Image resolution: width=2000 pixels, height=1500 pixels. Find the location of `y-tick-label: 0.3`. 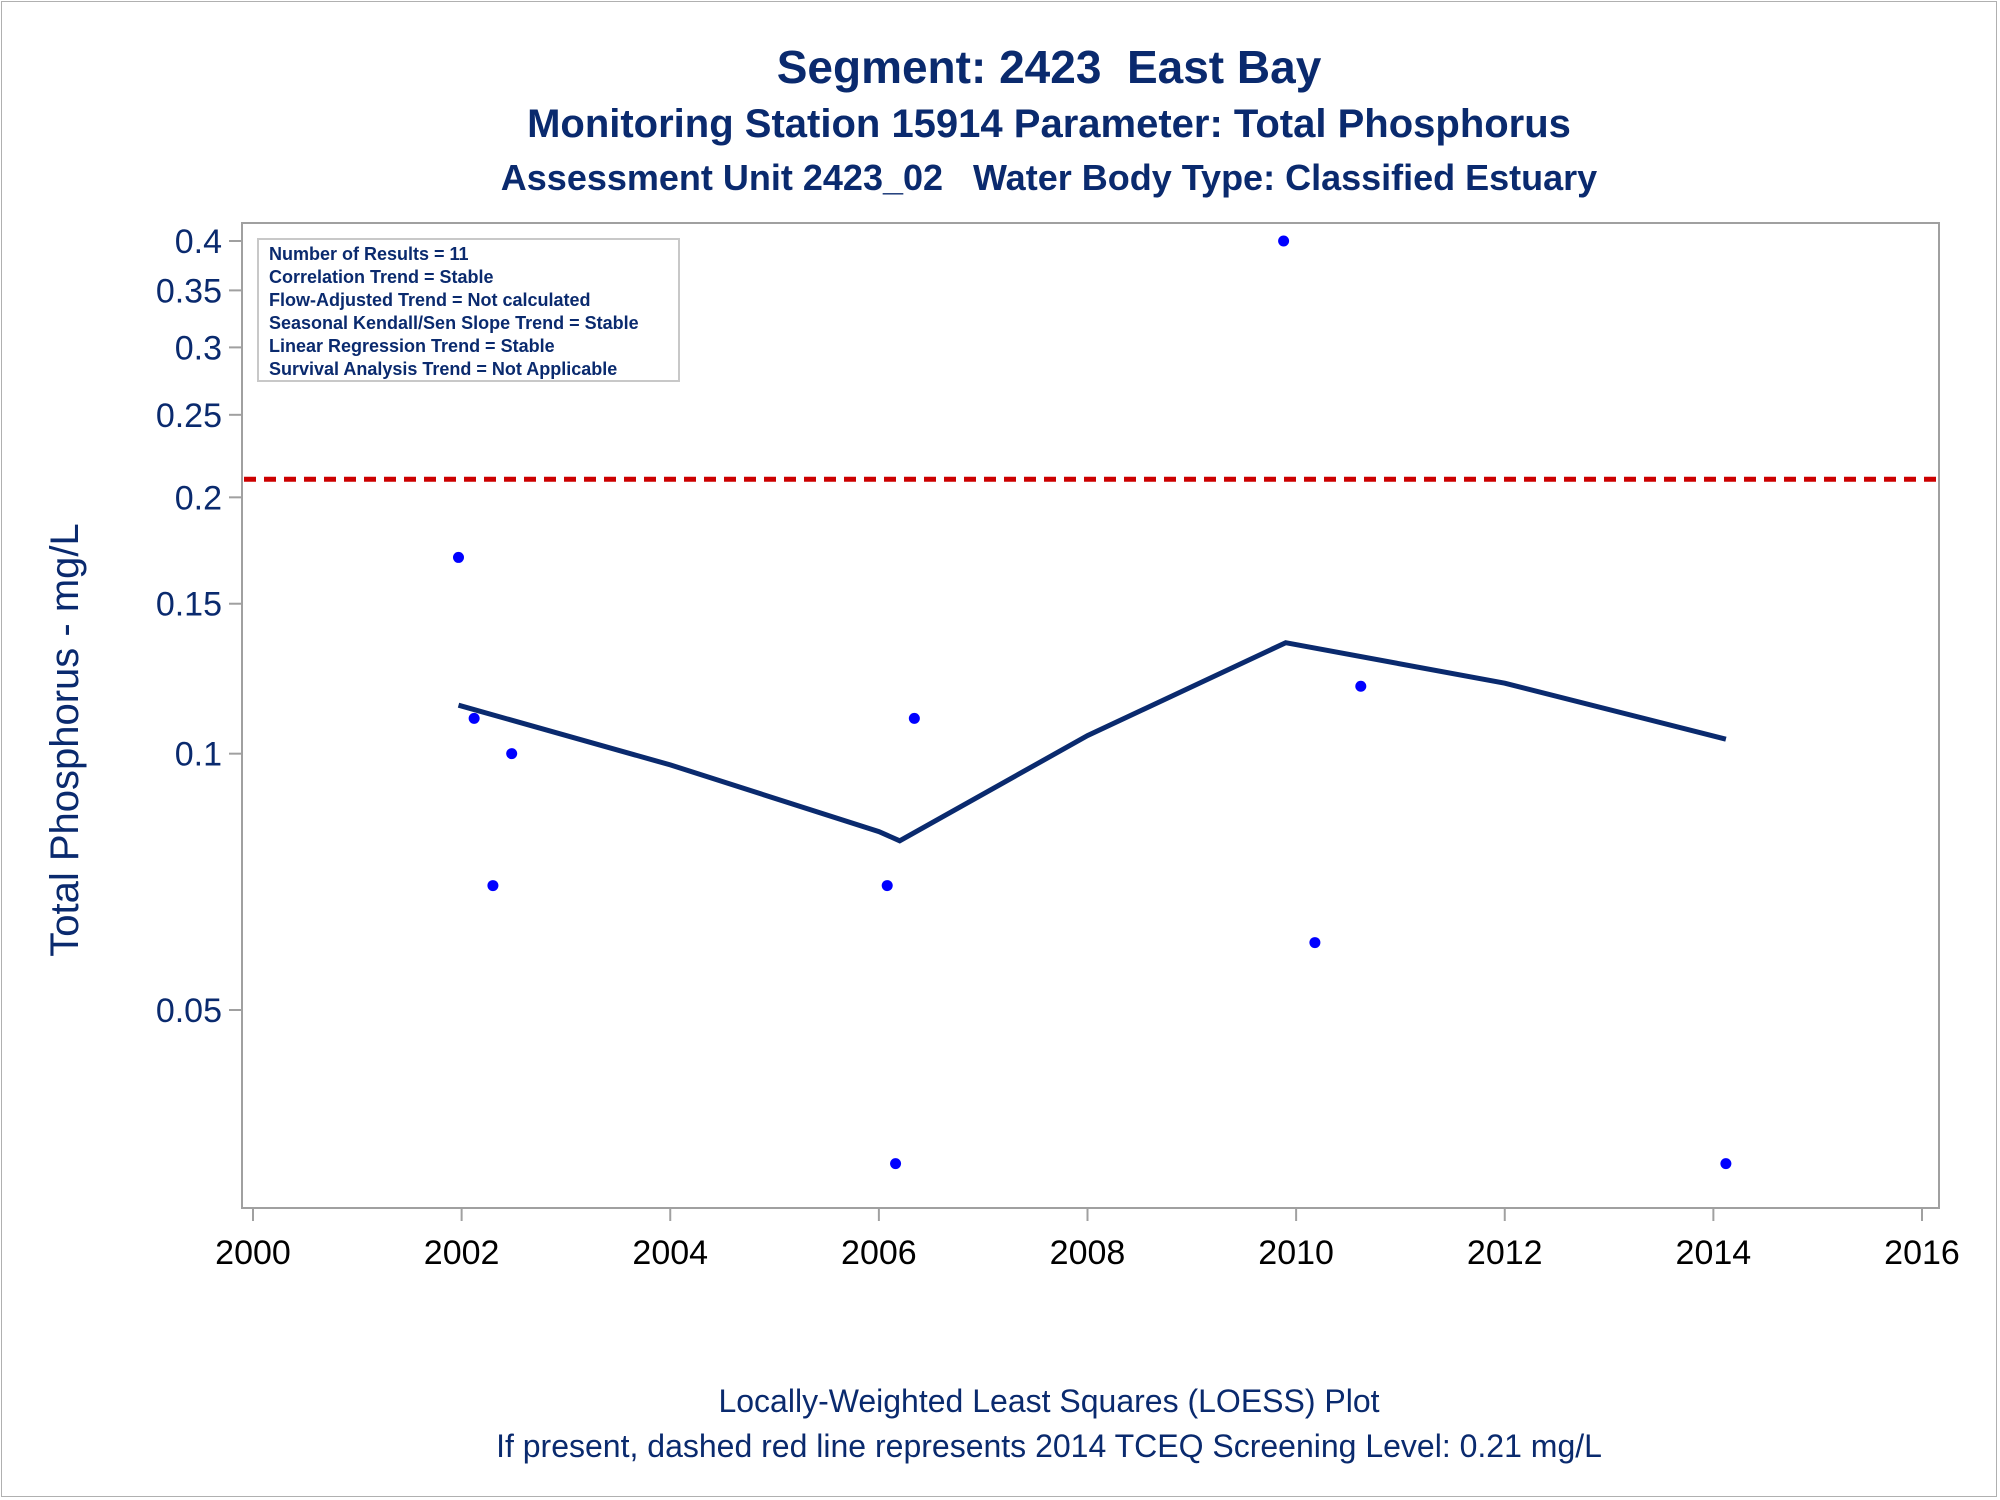

y-tick-label: 0.3 is located at coordinates (198, 348).